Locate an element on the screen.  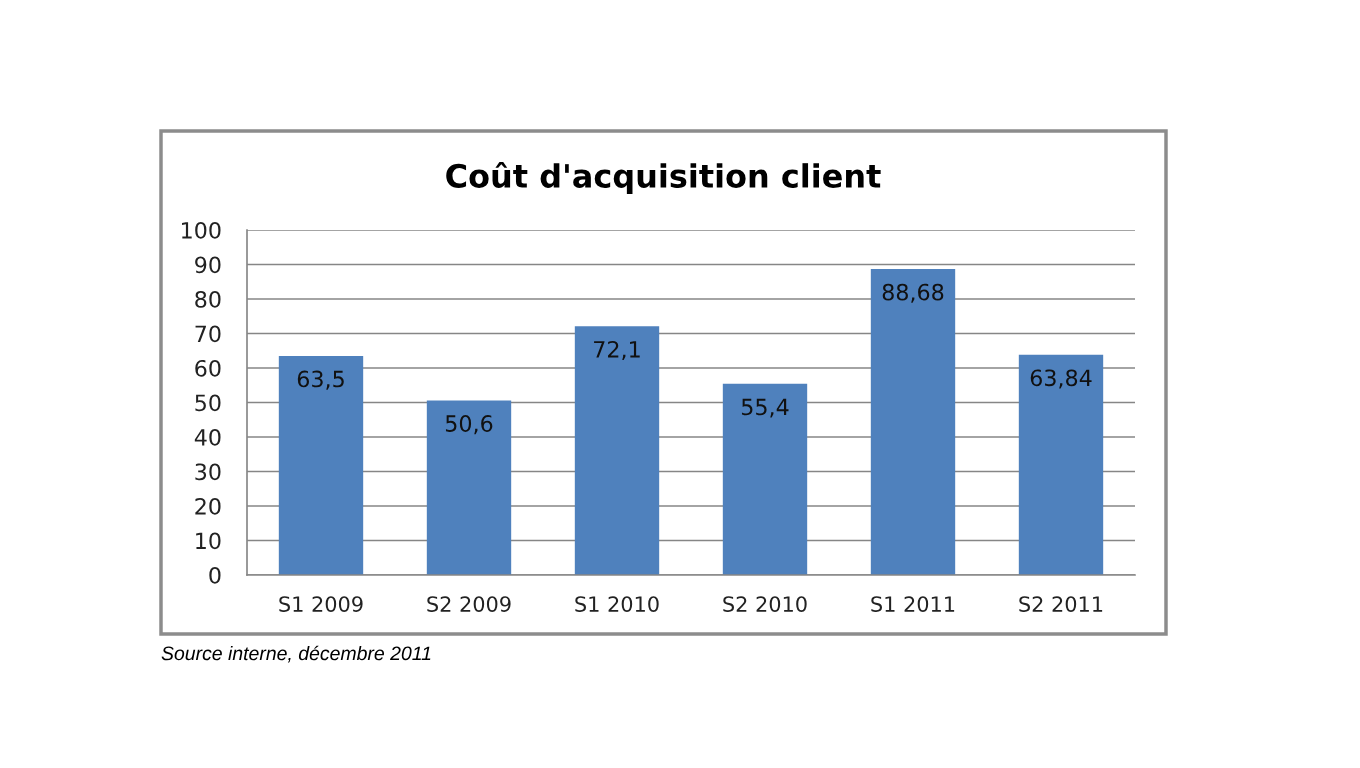
data-label: 63,5 is located at coordinates (320, 380).